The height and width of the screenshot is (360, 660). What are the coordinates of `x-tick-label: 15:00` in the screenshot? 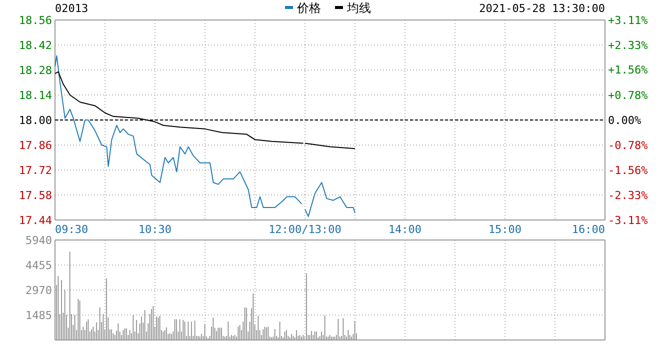 It's located at (505, 229).